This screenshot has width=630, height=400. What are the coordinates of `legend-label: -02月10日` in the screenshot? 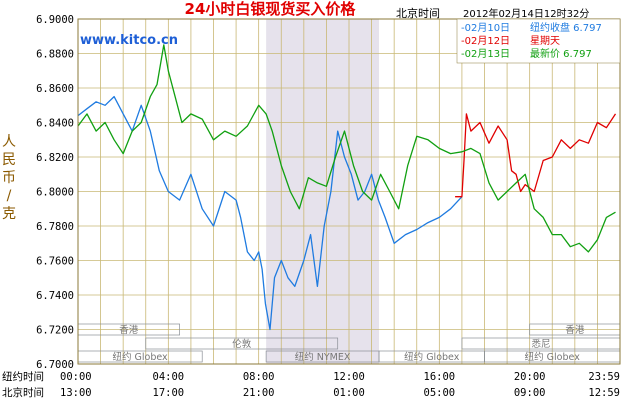 It's located at (485, 28).